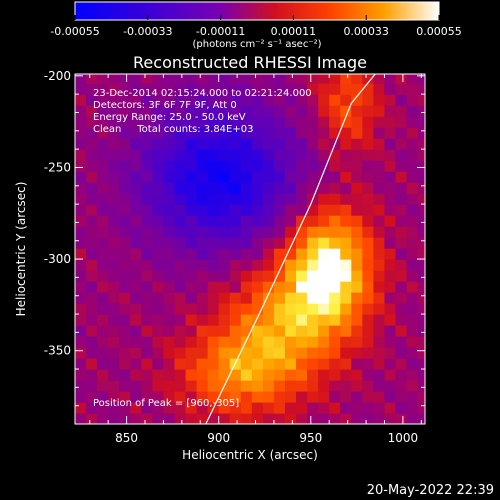 This screenshot has width=500, height=500. What do you see at coordinates (57, 259) in the screenshot?
I see `y-tick-label: -300` at bounding box center [57, 259].